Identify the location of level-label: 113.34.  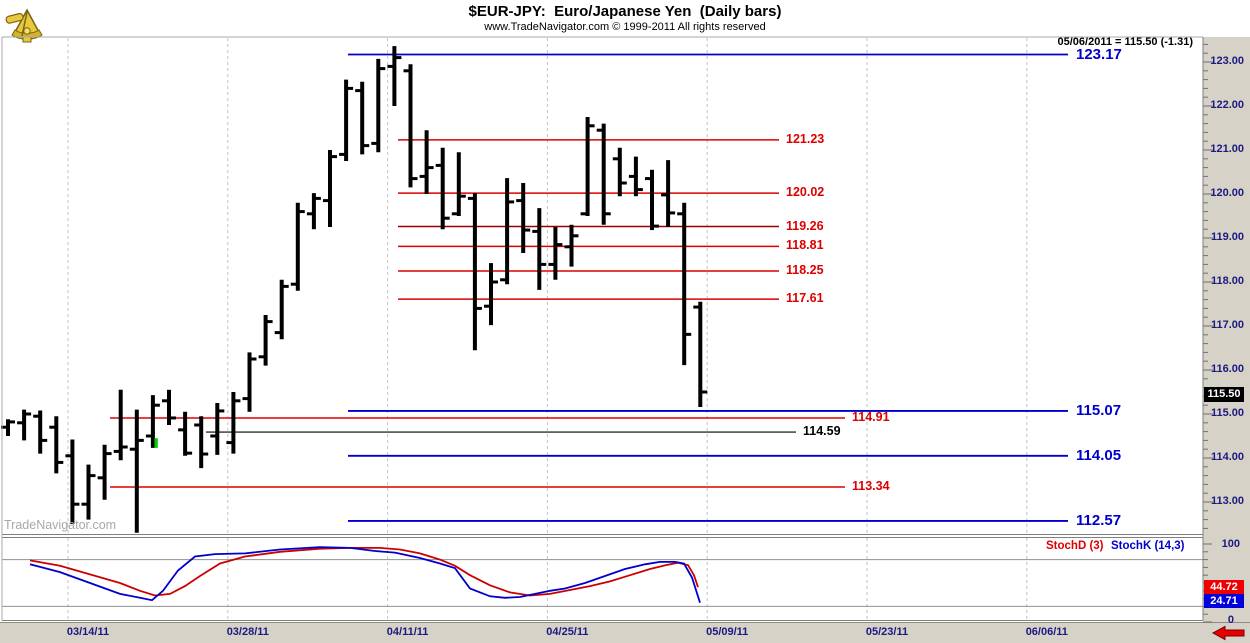
(871, 486).